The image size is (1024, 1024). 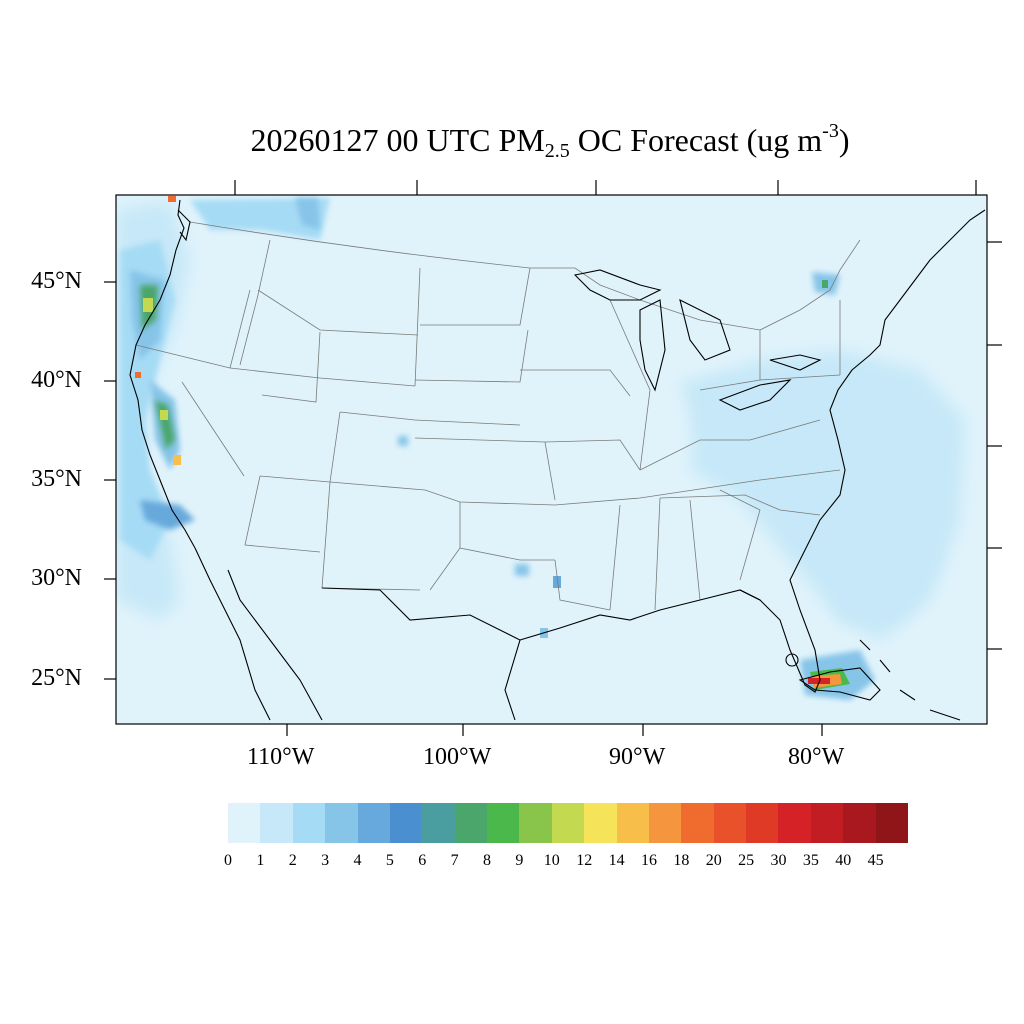 I want to click on lon-label-80w: 80°W, so click(x=816, y=757).